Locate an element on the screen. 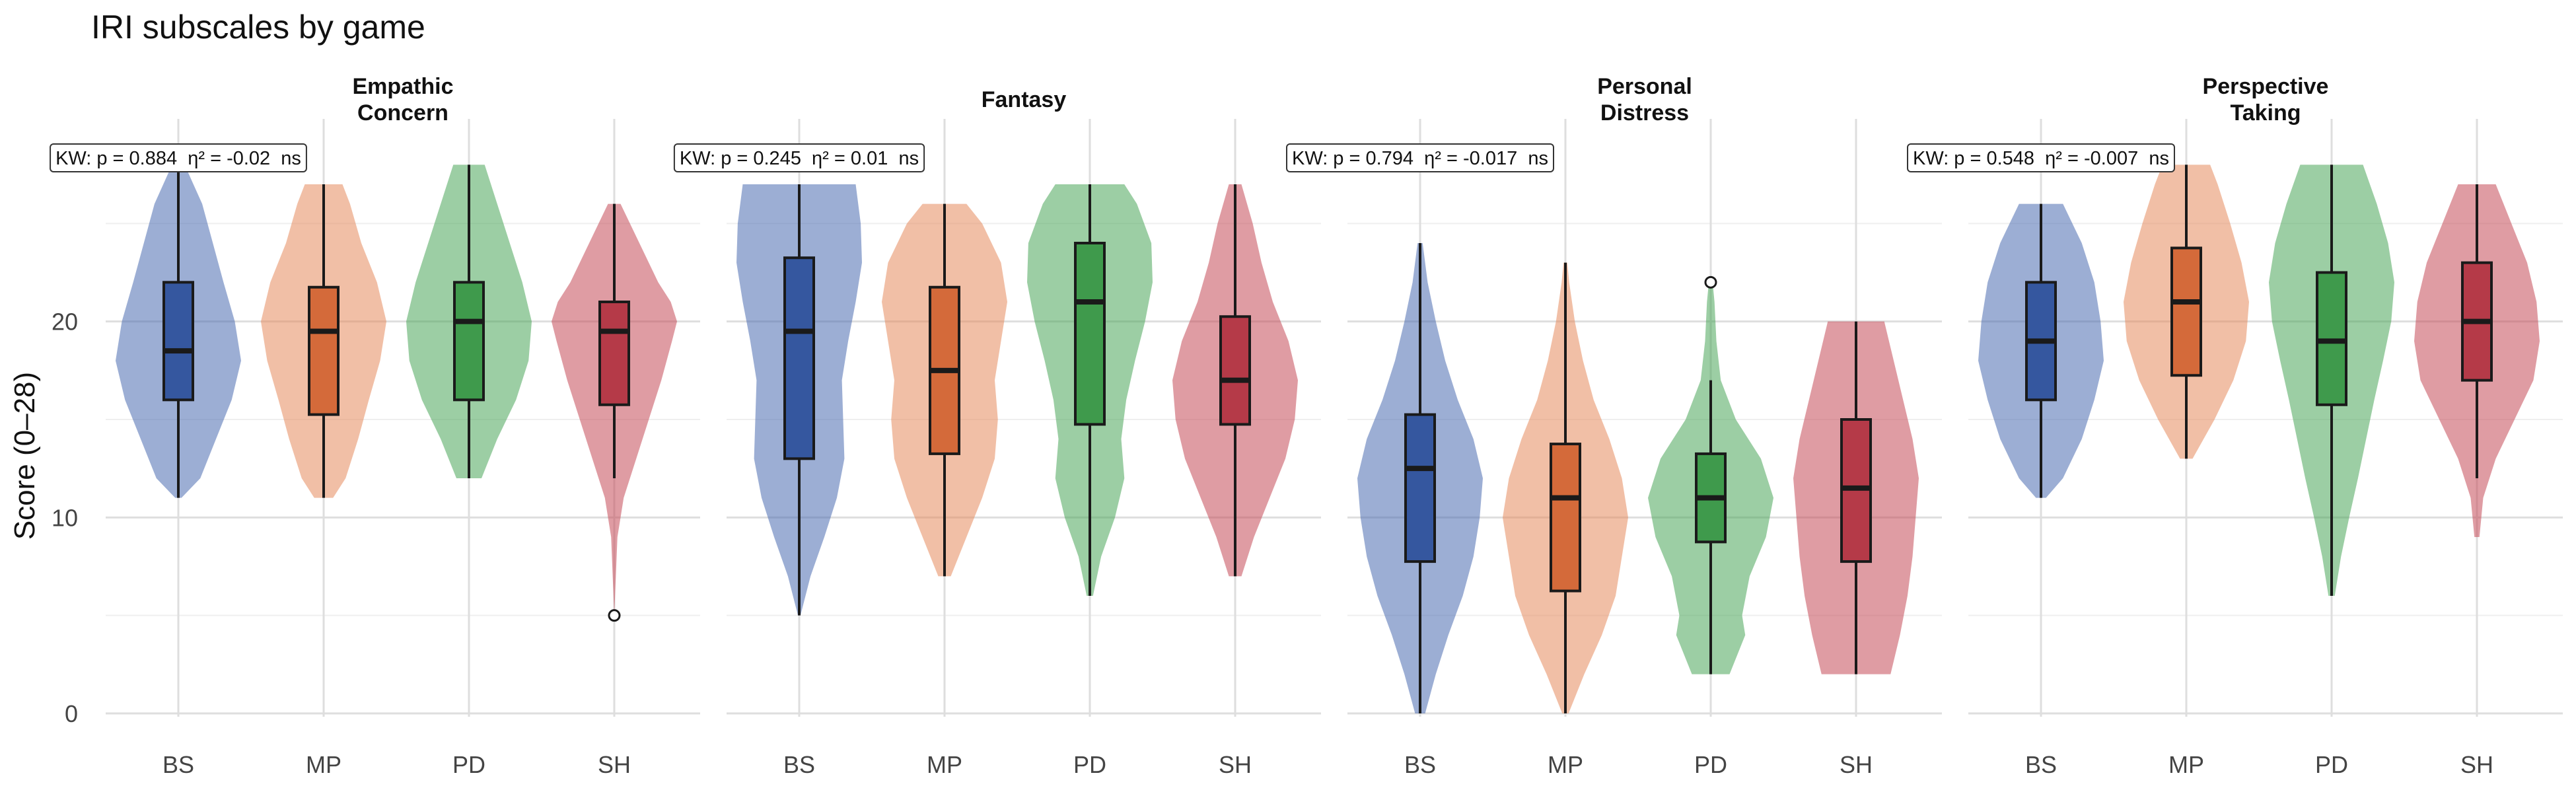  kw-annotation-text: KW: p = 0.548 η² = -0.007 ns is located at coordinates (2041, 158).